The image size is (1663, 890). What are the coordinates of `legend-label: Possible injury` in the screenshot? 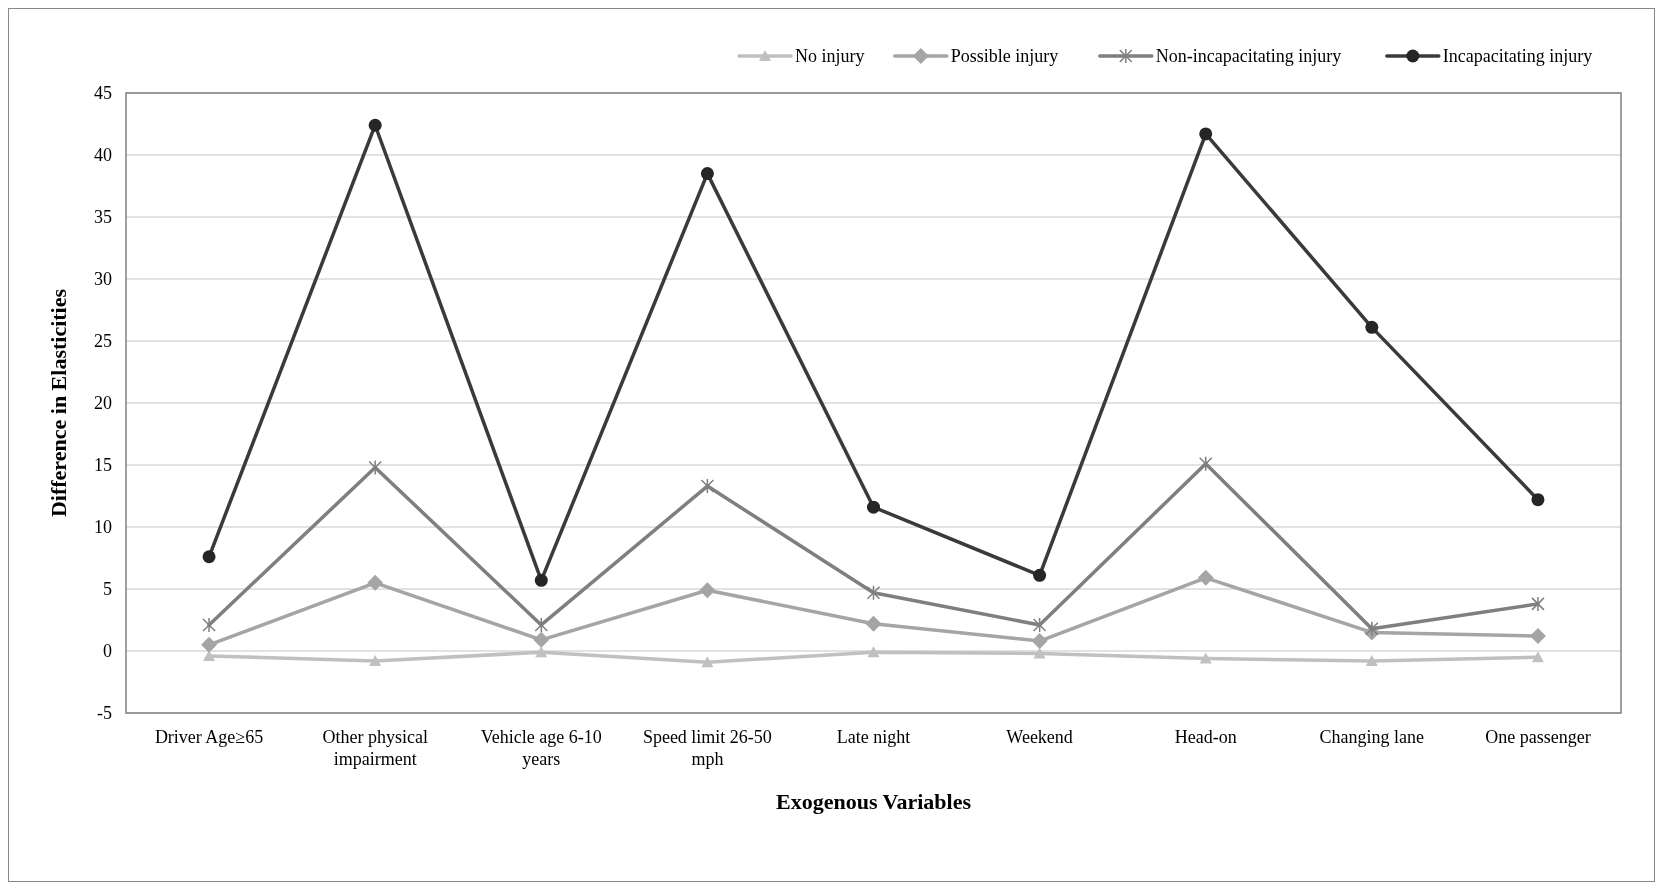 It's located at (1004, 56).